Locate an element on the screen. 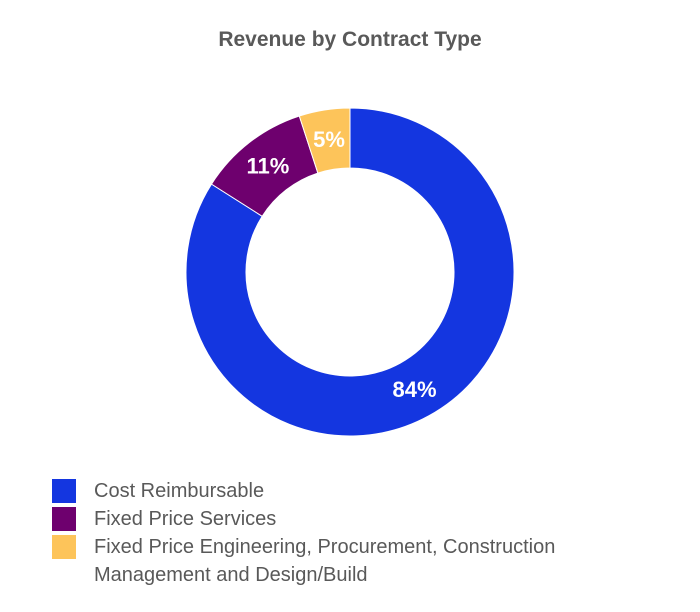  data-label-fixed-price-engineering-procurement-construction-management-and-design-build: 5% is located at coordinates (329, 139).